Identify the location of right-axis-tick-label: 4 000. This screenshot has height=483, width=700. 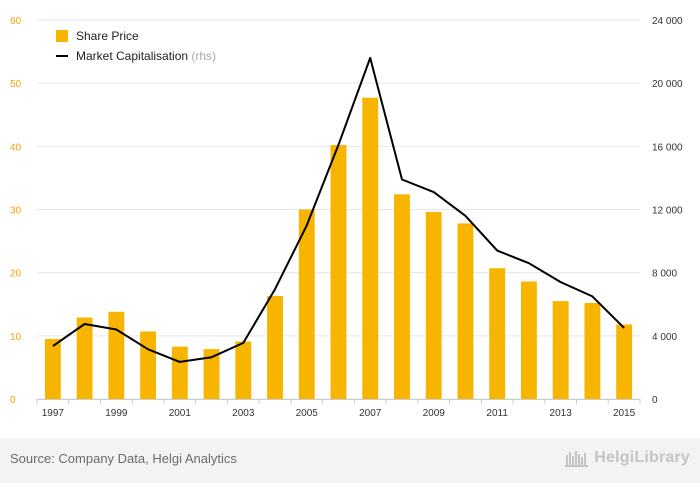
(664, 337).